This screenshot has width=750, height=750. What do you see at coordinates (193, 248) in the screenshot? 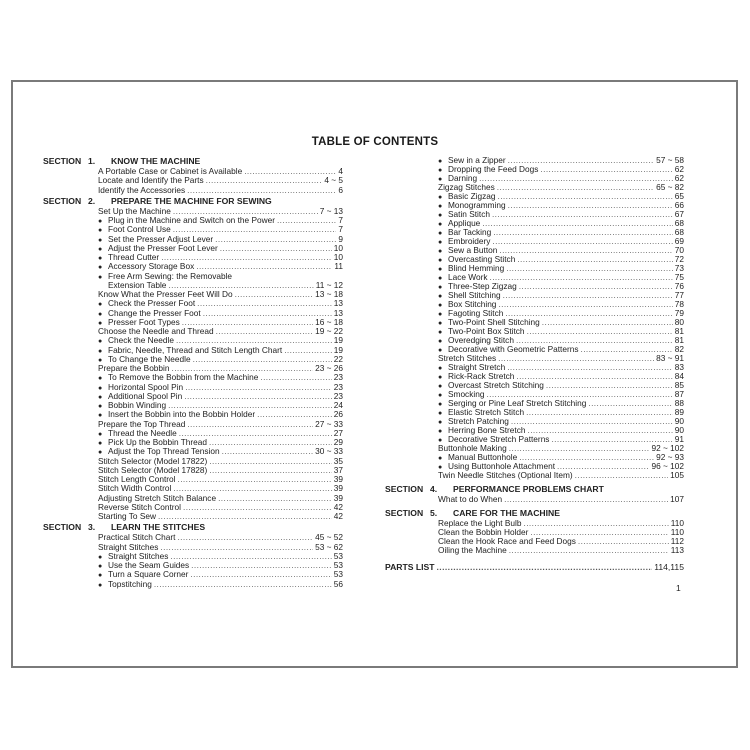
I see `toc-entry: ● Adjust the Presser Foot Lever 10` at bounding box center [193, 248].